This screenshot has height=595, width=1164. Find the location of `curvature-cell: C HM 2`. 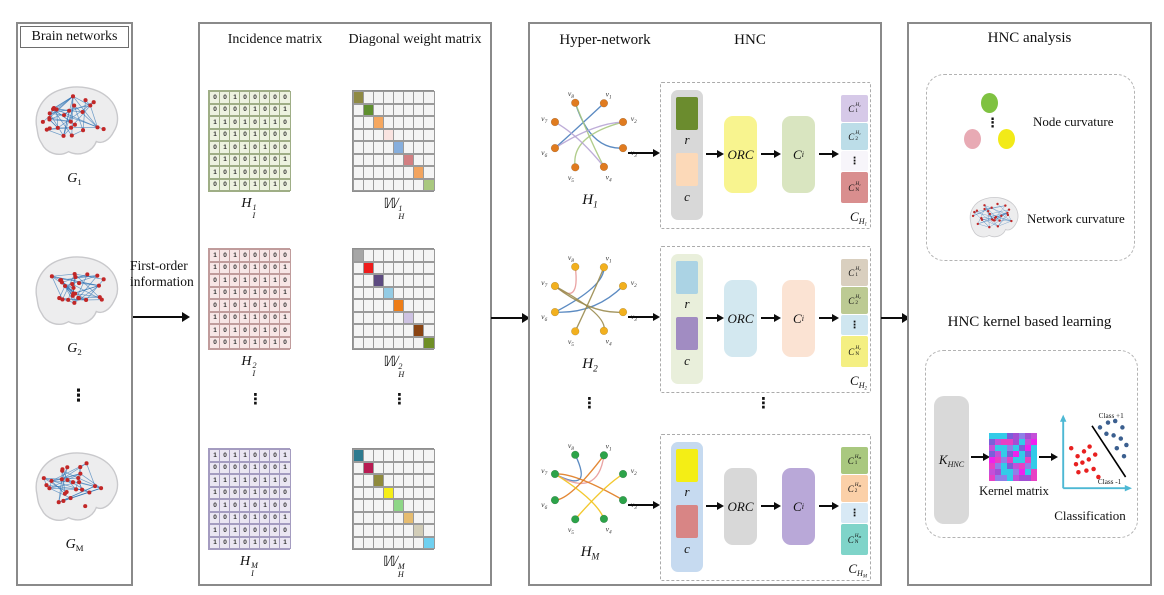

curvature-cell: C HM 2 is located at coordinates (854, 488).